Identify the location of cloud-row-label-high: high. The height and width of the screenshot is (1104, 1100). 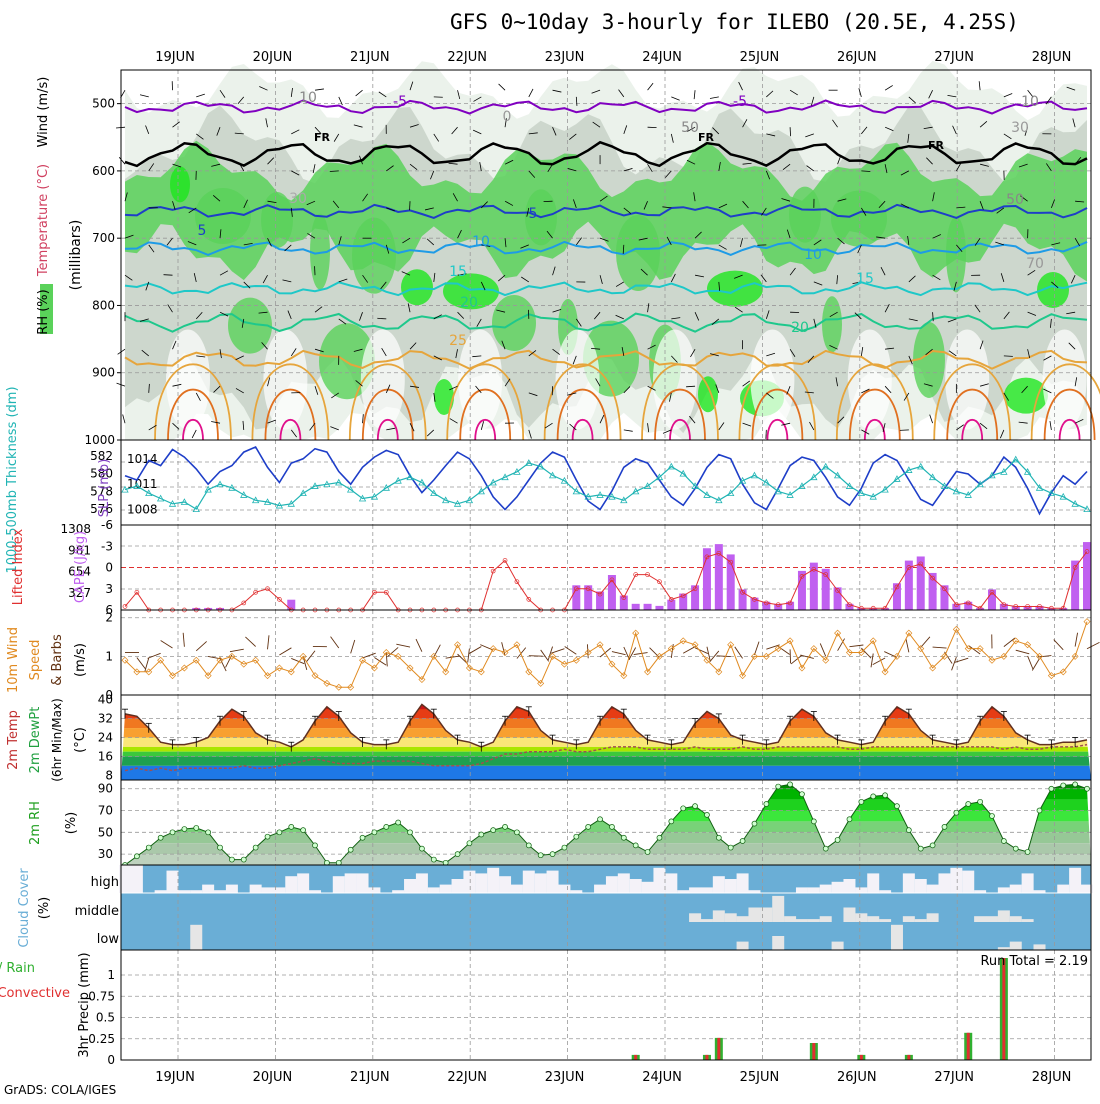
(105, 882).